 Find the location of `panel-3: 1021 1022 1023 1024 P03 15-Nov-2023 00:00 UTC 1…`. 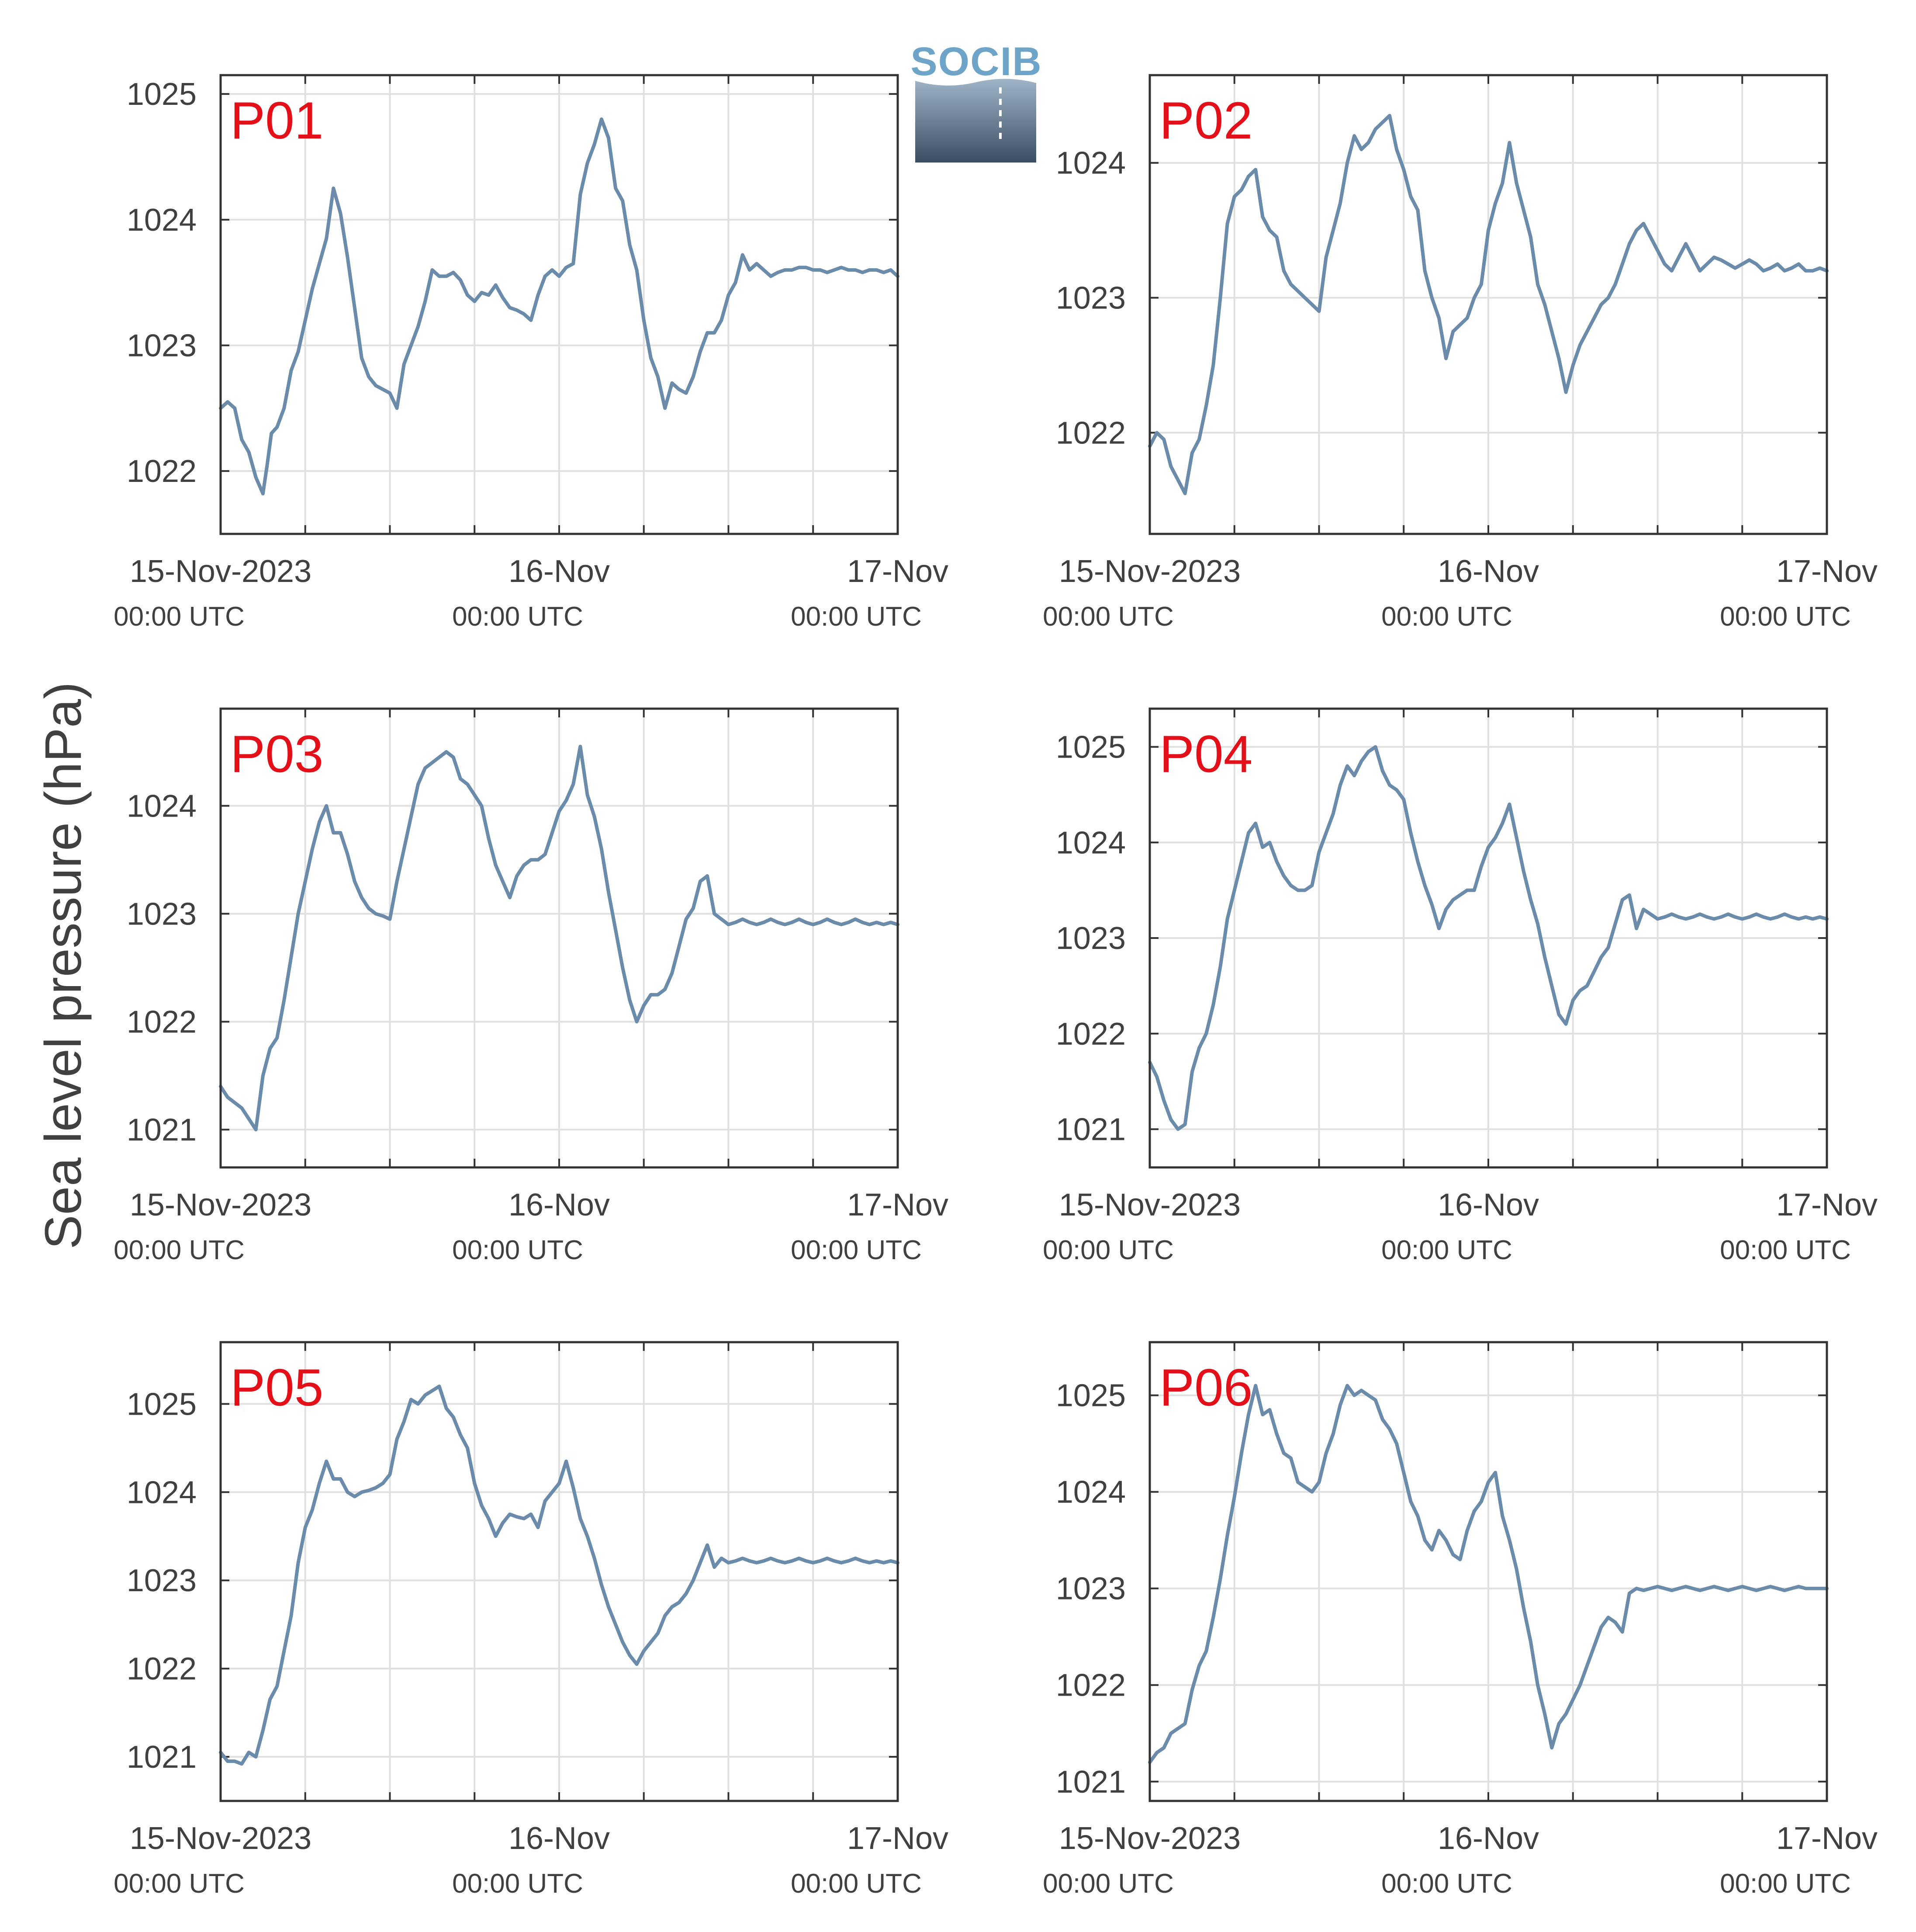

panel-3: 1021 1022 1023 1024 P03 15-Nov-2023 00:00 UTC 1… is located at coordinates (531, 986).